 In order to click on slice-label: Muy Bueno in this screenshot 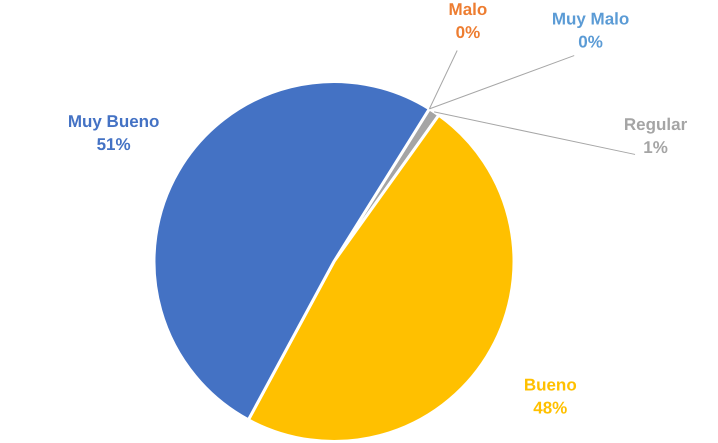, I will do `click(114, 121)`.